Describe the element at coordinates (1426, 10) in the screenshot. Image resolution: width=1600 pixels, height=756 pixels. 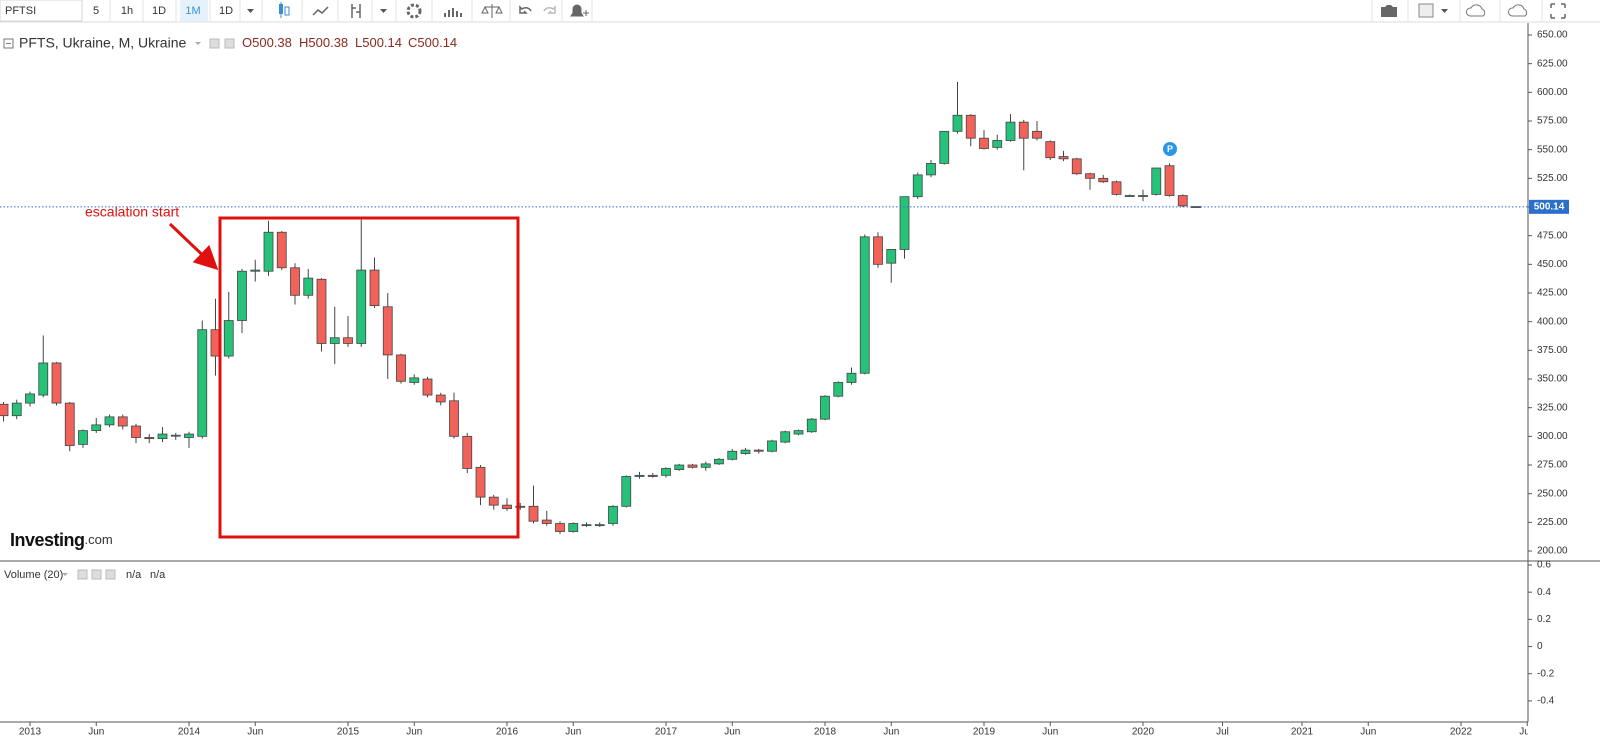
I see `layout-icon` at that location.